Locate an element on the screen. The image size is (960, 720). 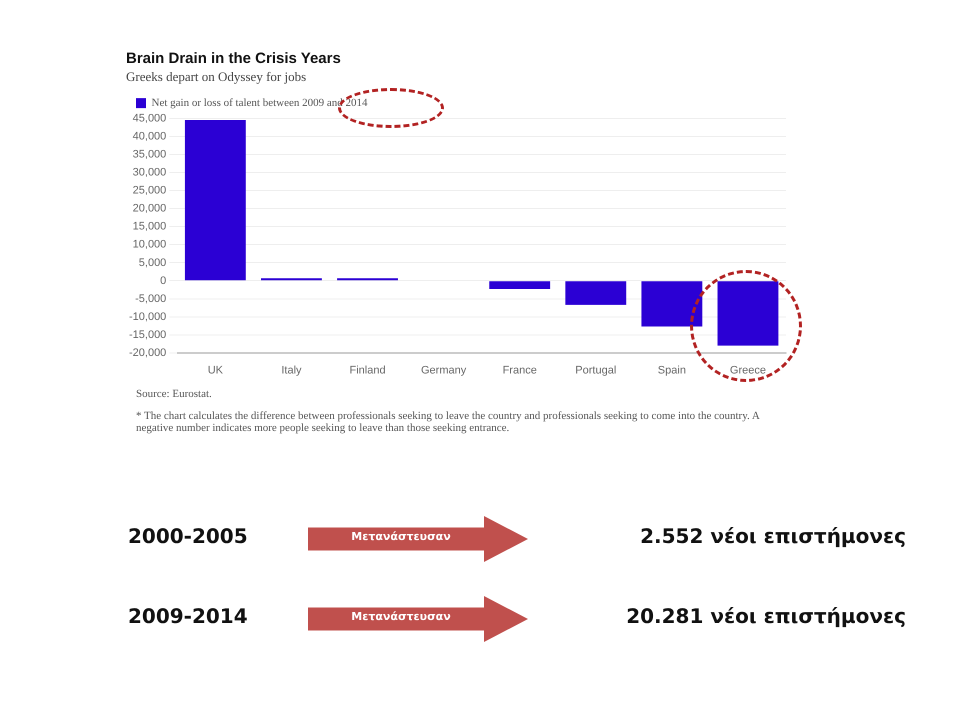
y-tick-label: 0 is located at coordinates (163, 280).